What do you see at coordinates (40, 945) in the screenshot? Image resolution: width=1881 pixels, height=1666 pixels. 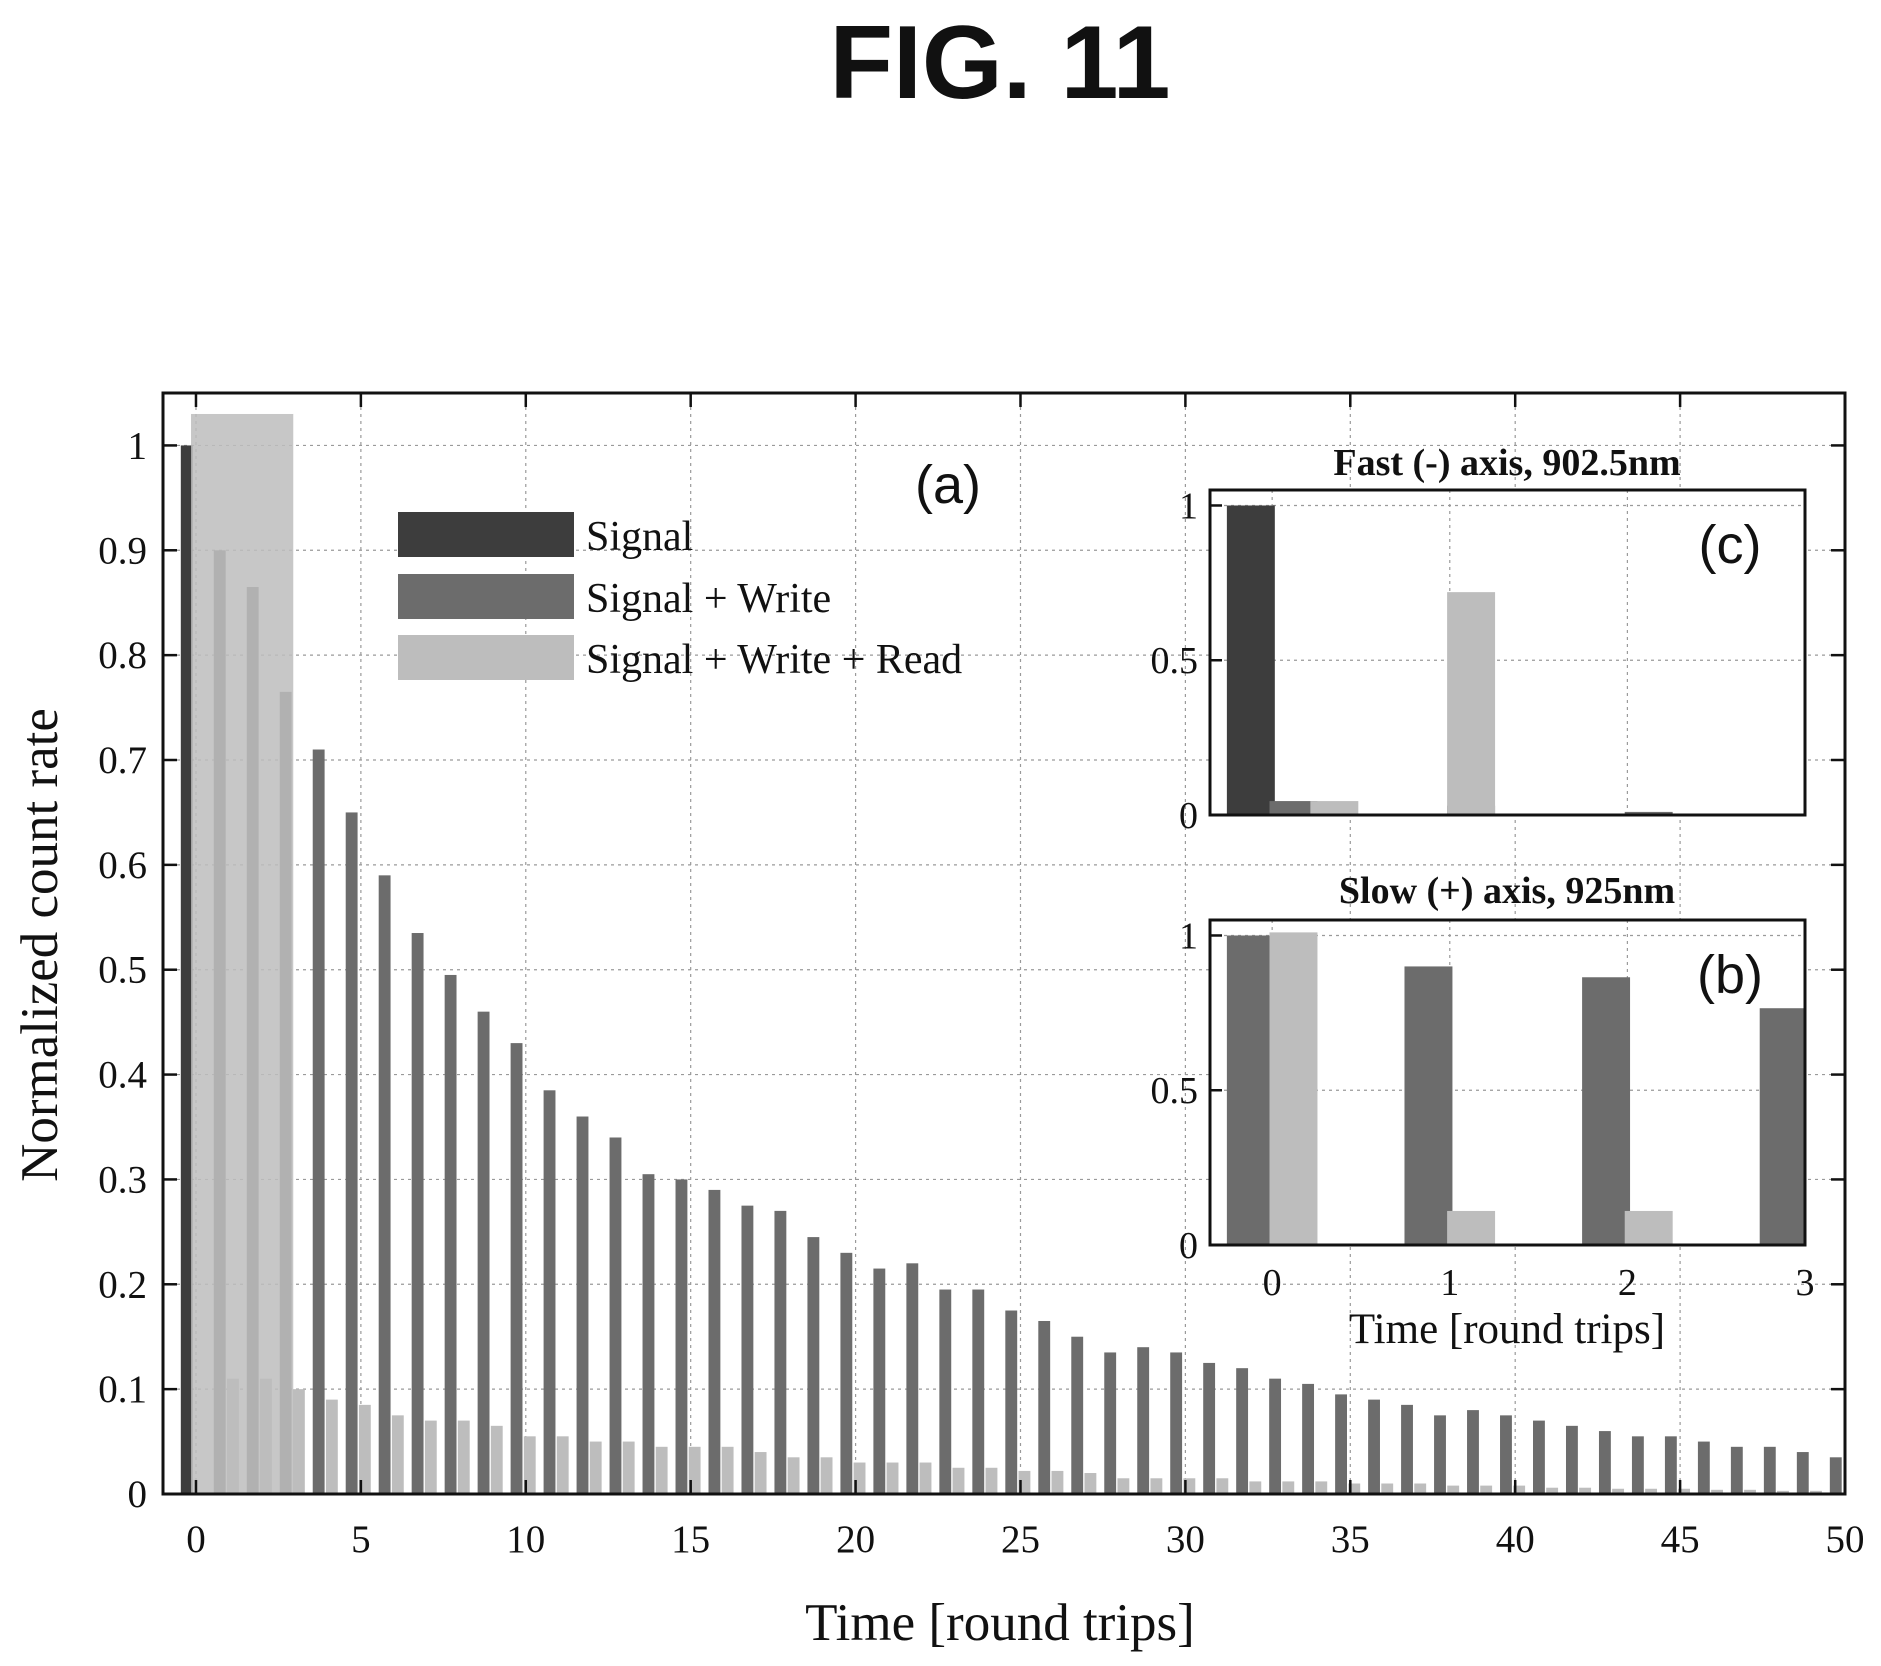 I see `main-y-axis-label: Normalized count rate` at bounding box center [40, 945].